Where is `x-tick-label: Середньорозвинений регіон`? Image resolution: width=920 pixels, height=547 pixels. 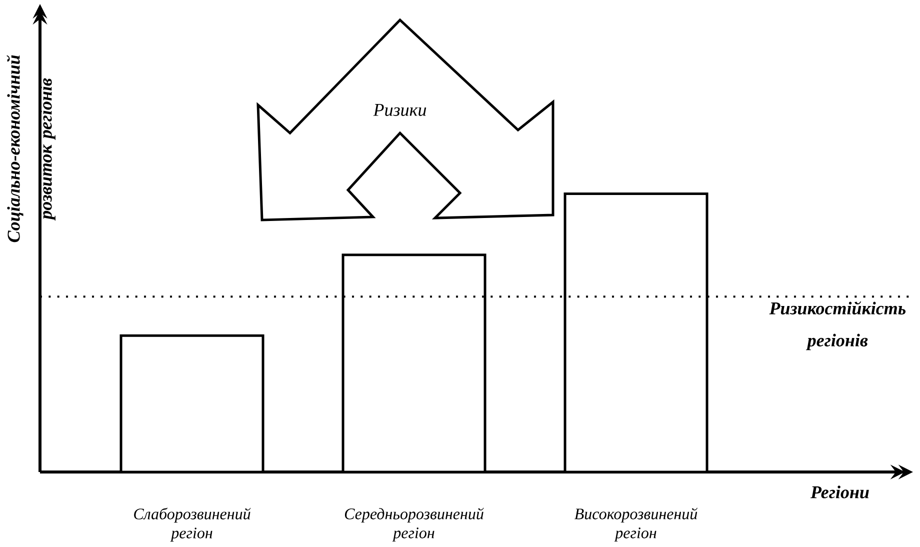
x-tick-label: Середньорозвинений регіон is located at coordinates (414, 525).